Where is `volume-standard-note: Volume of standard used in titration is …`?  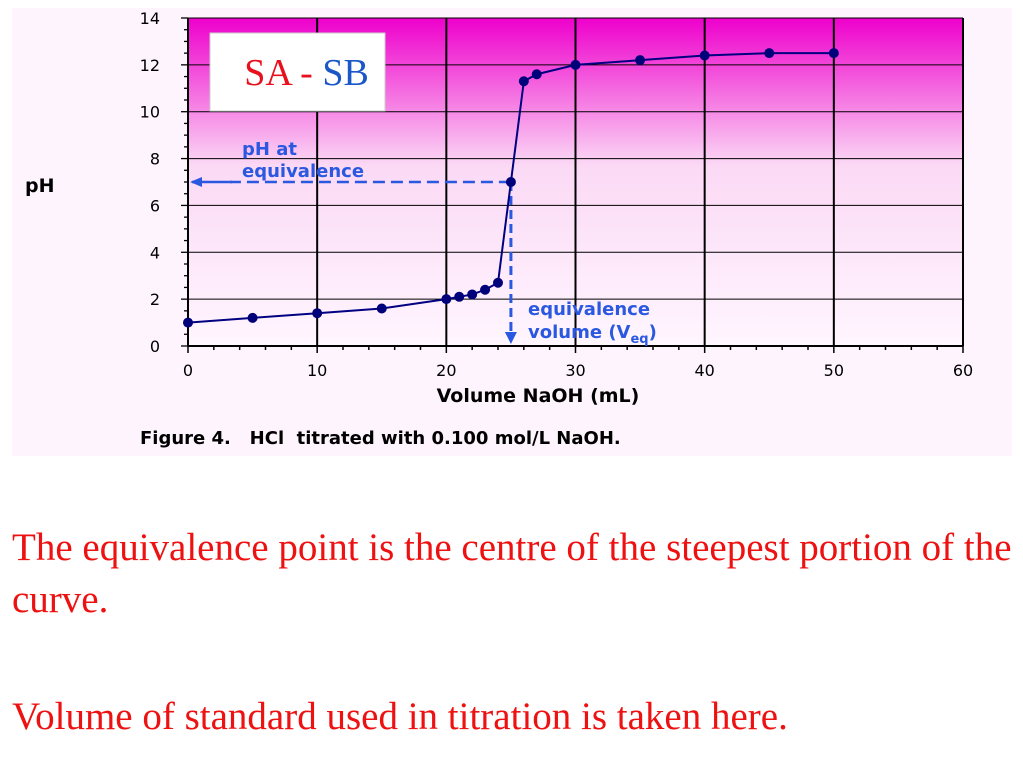
volume-standard-note: Volume of standard used in titration is … is located at coordinates (400, 716).